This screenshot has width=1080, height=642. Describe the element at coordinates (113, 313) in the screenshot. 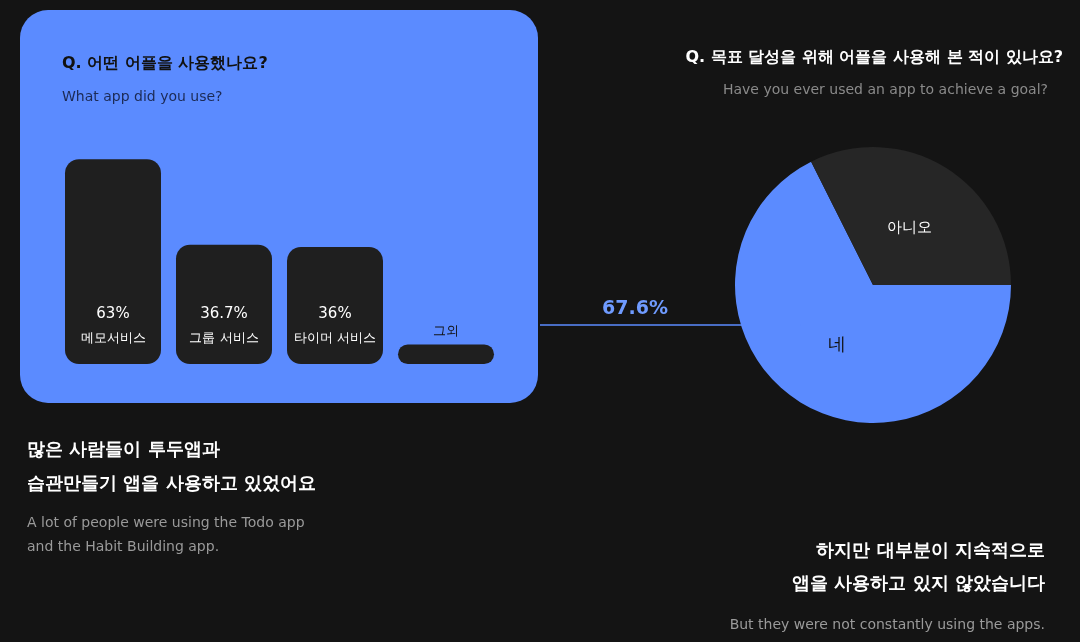

I see `data-label: 63%` at that location.